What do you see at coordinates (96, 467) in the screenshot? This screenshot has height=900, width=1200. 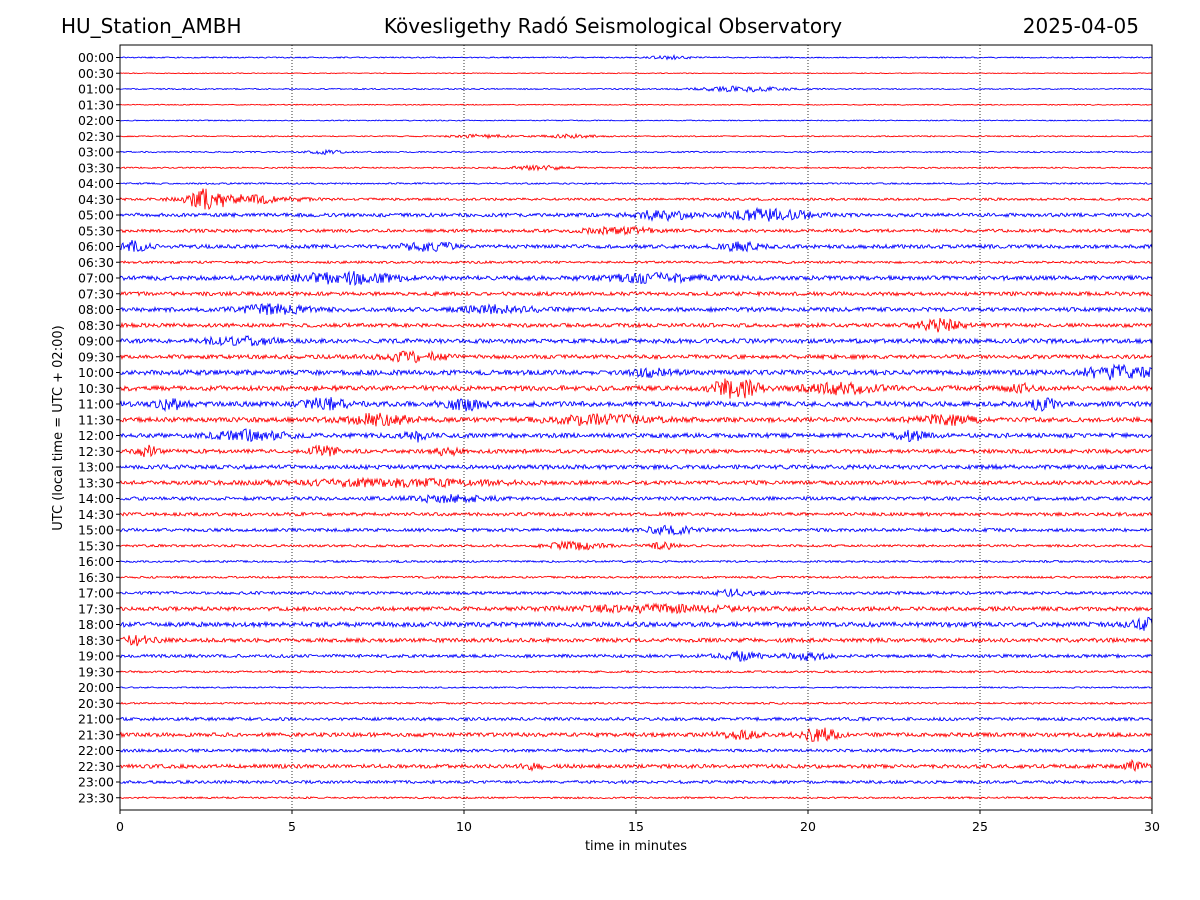 I see `y-tick-label: 13:00` at bounding box center [96, 467].